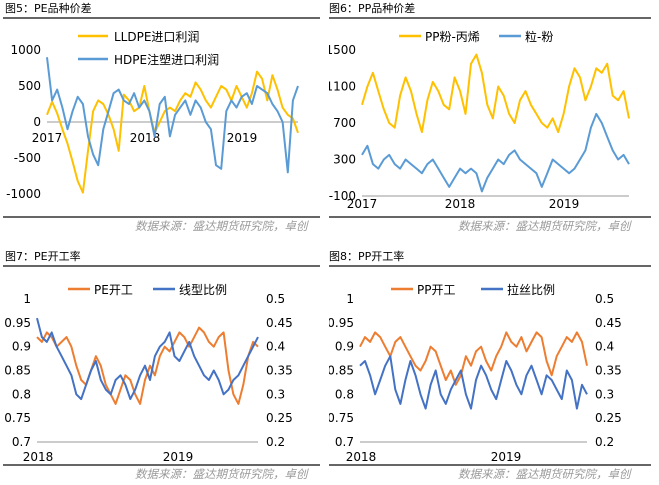  Describe the element at coordinates (531, 289) in the screenshot. I see `legend-label: 拉丝比例` at that location.